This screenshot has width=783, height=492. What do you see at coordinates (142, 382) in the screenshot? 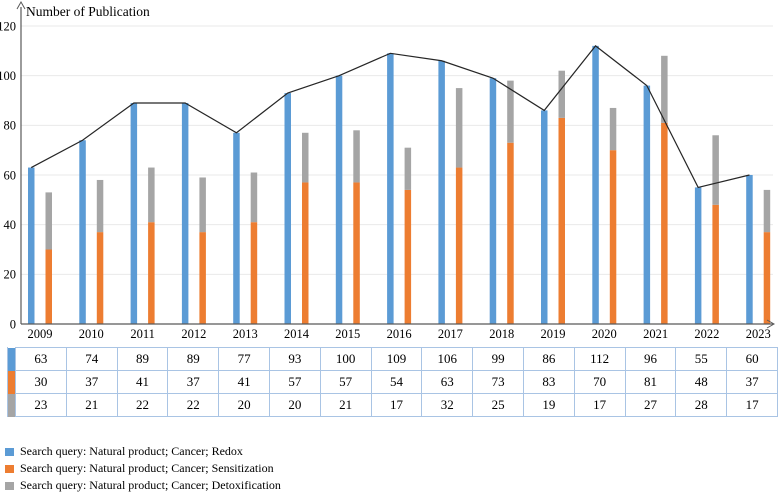
I see `table-cell-2011-row1: 41` at bounding box center [142, 382].